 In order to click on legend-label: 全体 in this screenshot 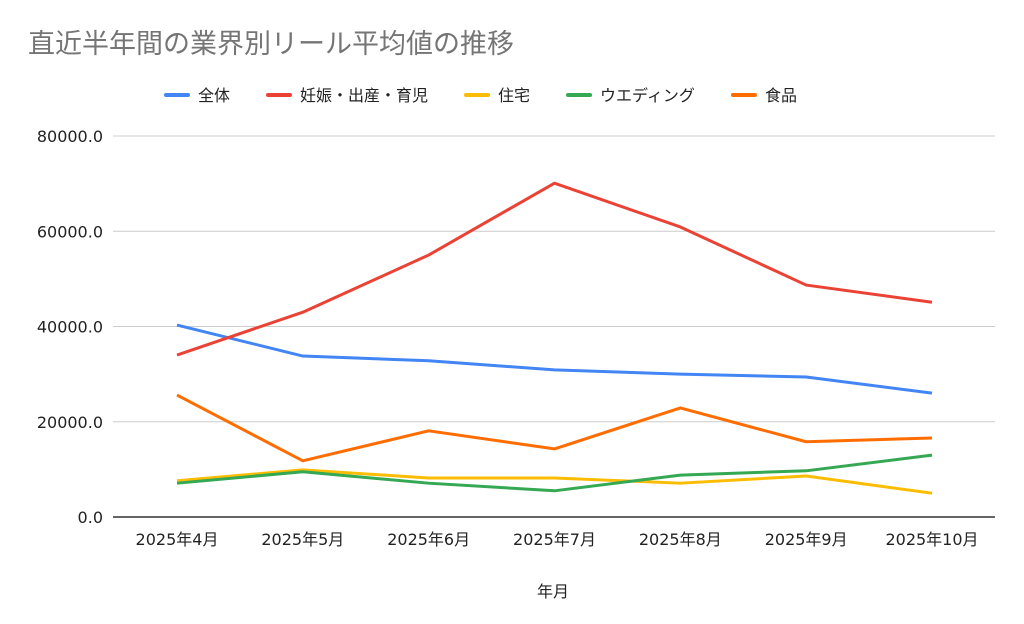, I will do `click(214, 95)`.